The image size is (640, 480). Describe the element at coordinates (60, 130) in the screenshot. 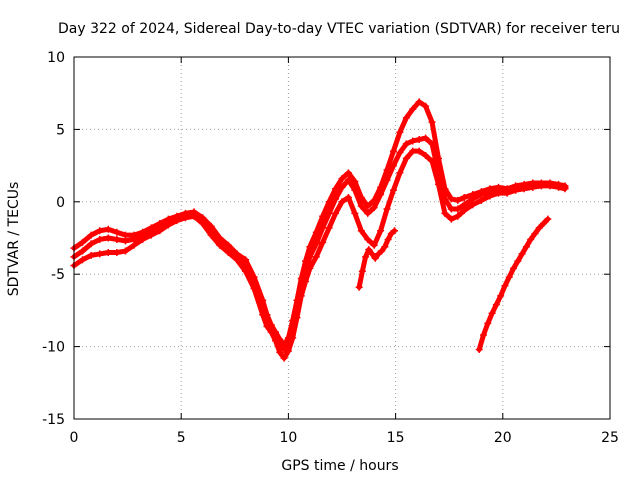

I see `y-tick-label: 5` at that location.